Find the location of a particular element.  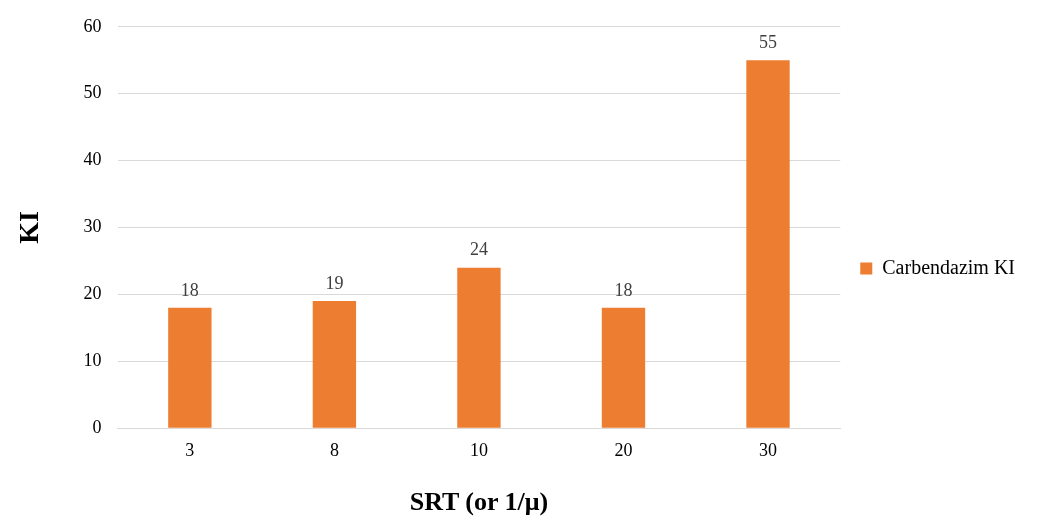

legend-label: Carbendazim KI is located at coordinates (949, 266).